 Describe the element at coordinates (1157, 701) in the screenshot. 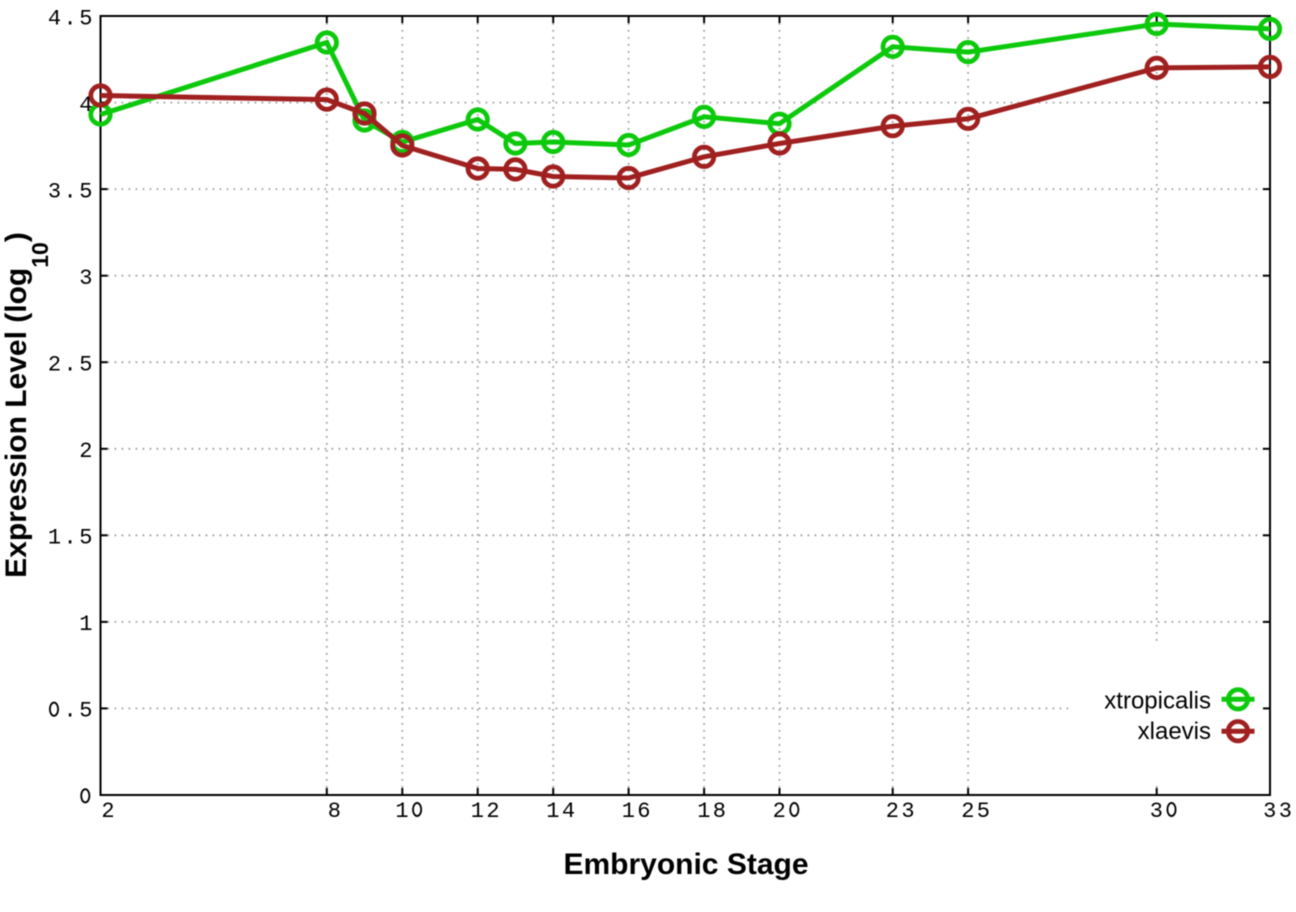

I see `svg-text: xtropicalis` at that location.